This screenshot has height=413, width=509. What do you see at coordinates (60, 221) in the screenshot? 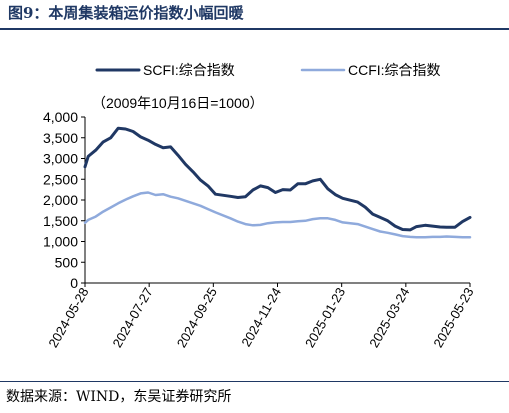
I see `y-tick-label: 1,500` at bounding box center [60, 221].